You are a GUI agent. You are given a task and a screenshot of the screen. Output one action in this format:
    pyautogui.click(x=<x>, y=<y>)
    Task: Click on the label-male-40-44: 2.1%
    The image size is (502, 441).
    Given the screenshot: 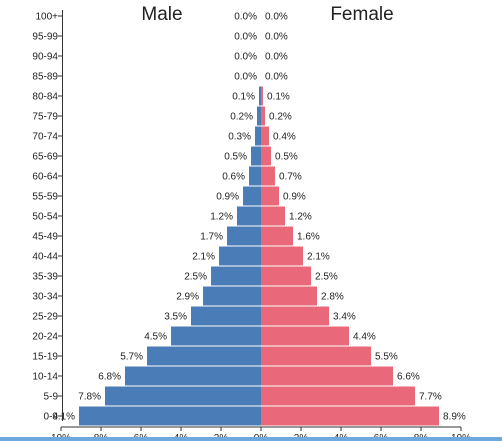 What is the action you would take?
    pyautogui.click(x=203, y=257)
    